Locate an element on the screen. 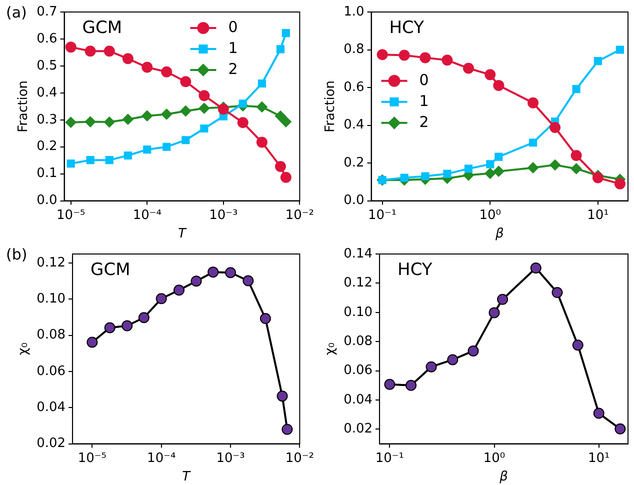  text: (a) is located at coordinates (16, 12).